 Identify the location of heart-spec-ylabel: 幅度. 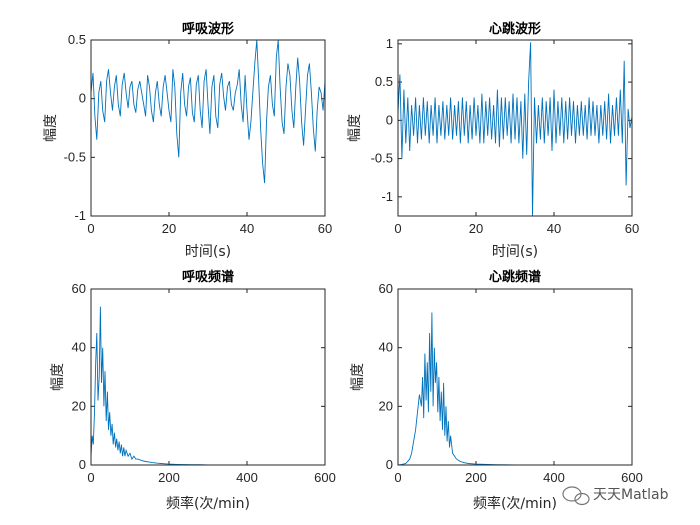
(358, 377).